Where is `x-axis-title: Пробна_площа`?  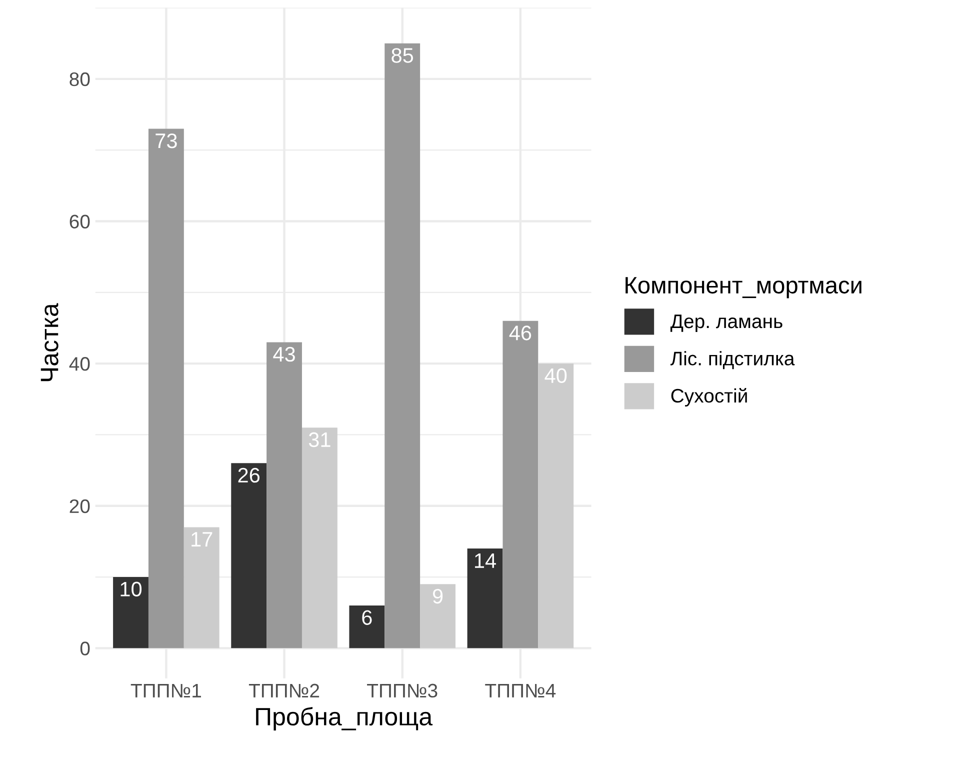
x-axis-title: Пробна_площа is located at coordinates (344, 718).